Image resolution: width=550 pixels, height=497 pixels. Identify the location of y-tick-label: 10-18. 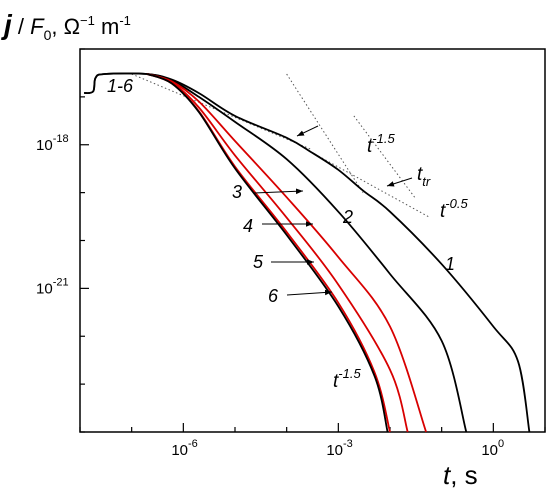
(52, 143).